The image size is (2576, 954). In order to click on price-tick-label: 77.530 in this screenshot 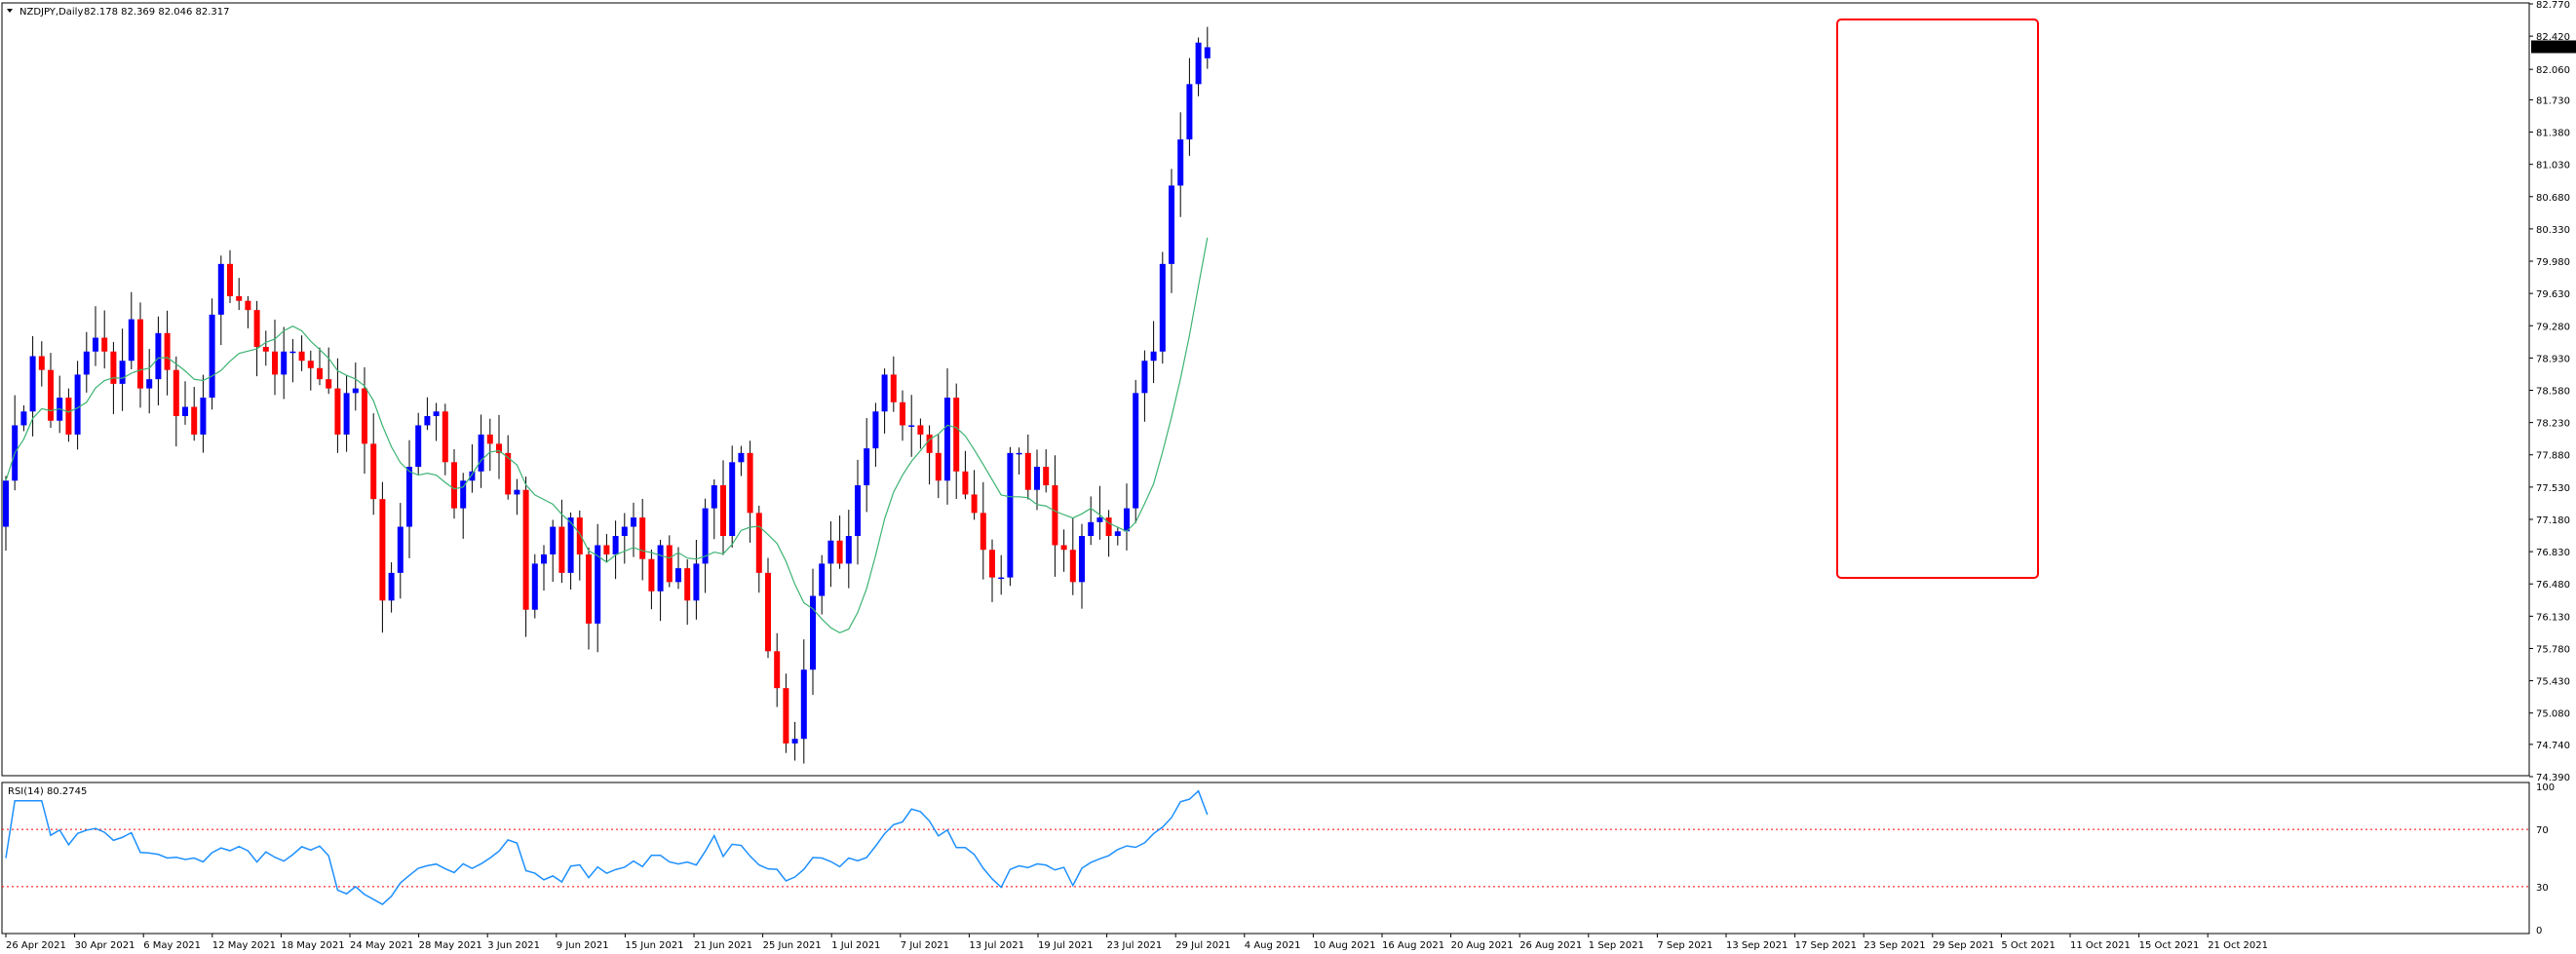, I will do `click(2553, 488)`.